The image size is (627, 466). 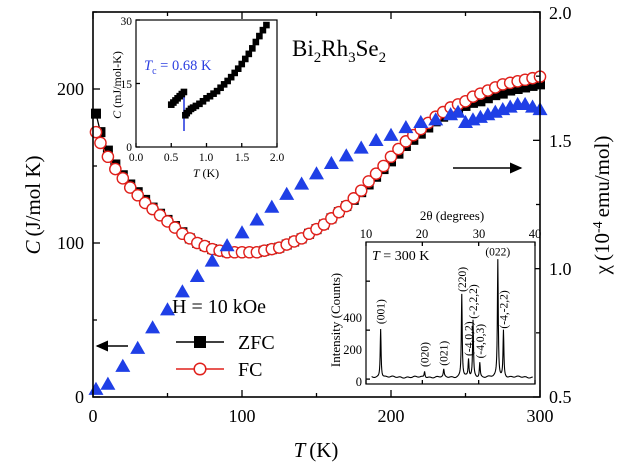 I want to click on inset1-x-tick-label: 1.5, so click(x=242, y=158).